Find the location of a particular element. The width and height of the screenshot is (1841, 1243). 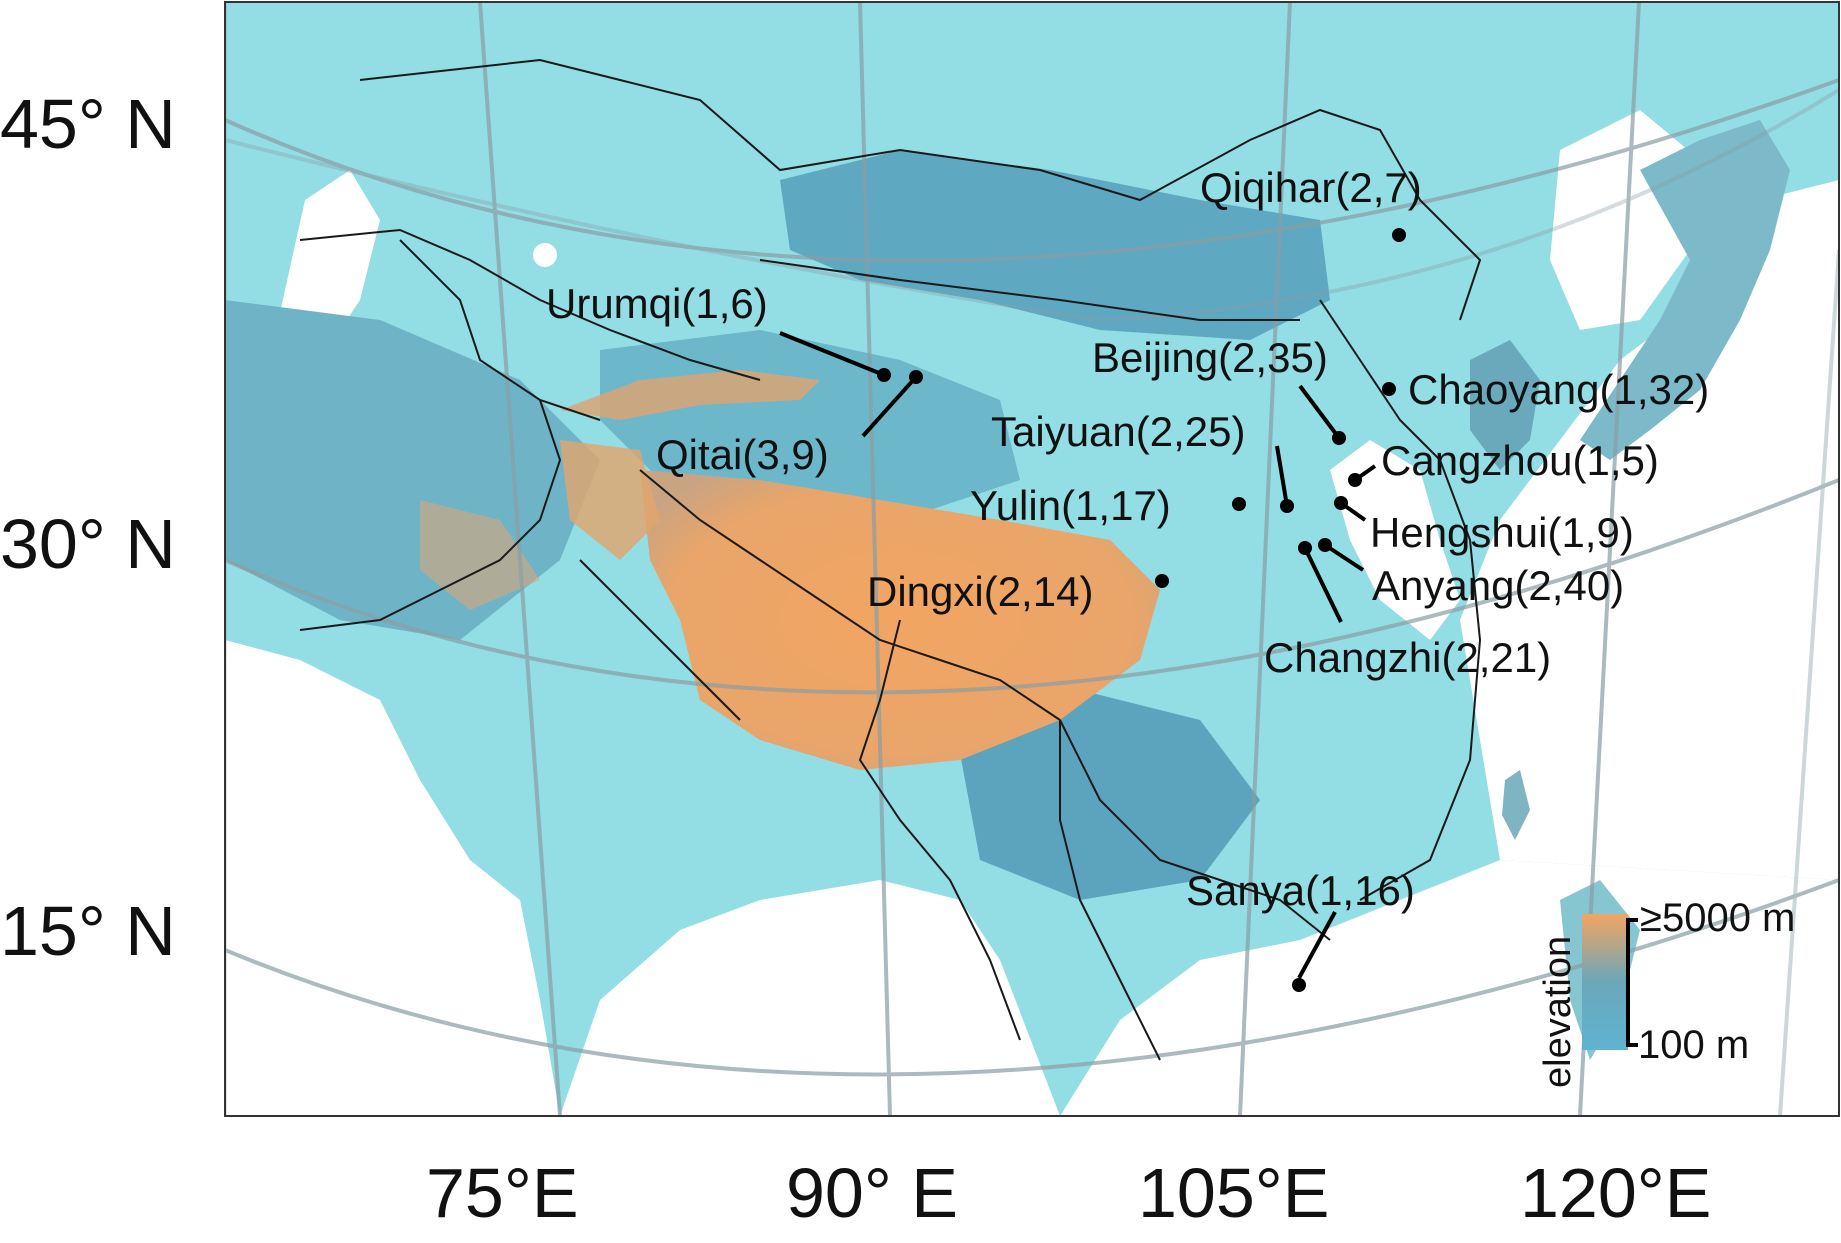

marker-qiqihar is located at coordinates (1399, 235).